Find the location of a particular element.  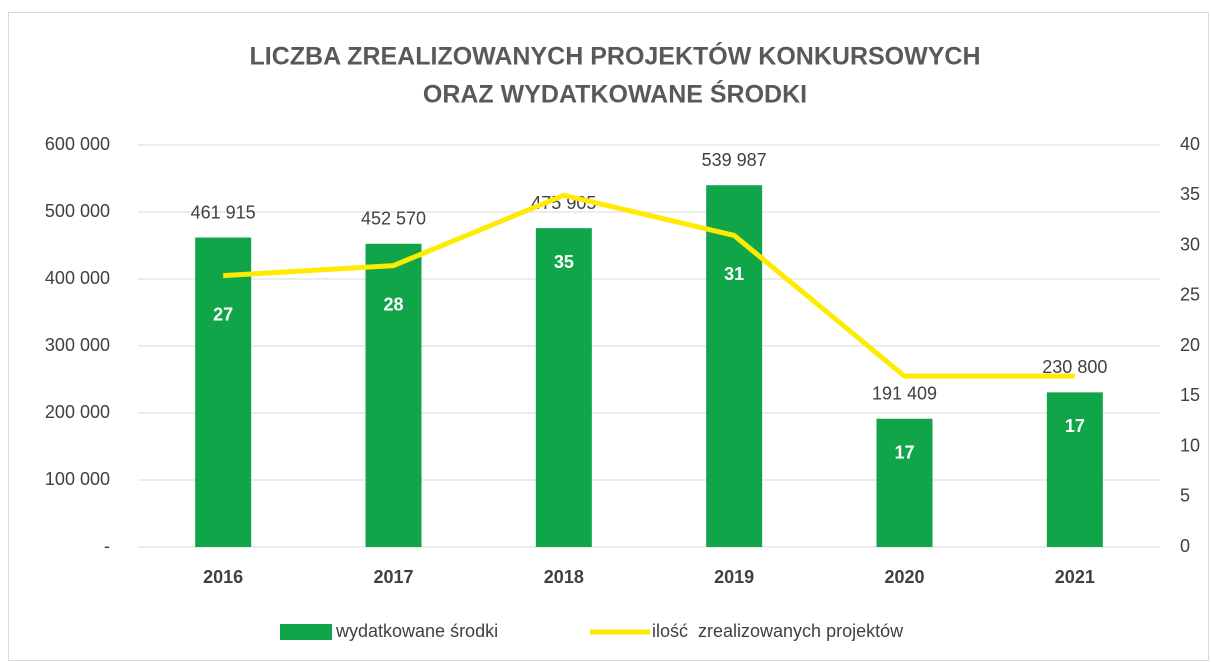

y2-tick-label: 35 is located at coordinates (1190, 194).